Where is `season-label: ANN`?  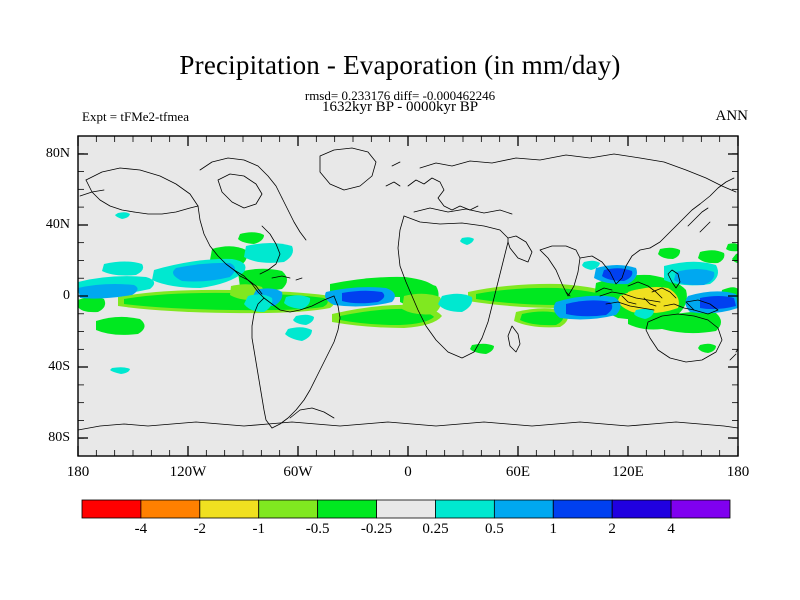 season-label: ANN is located at coordinates (732, 116).